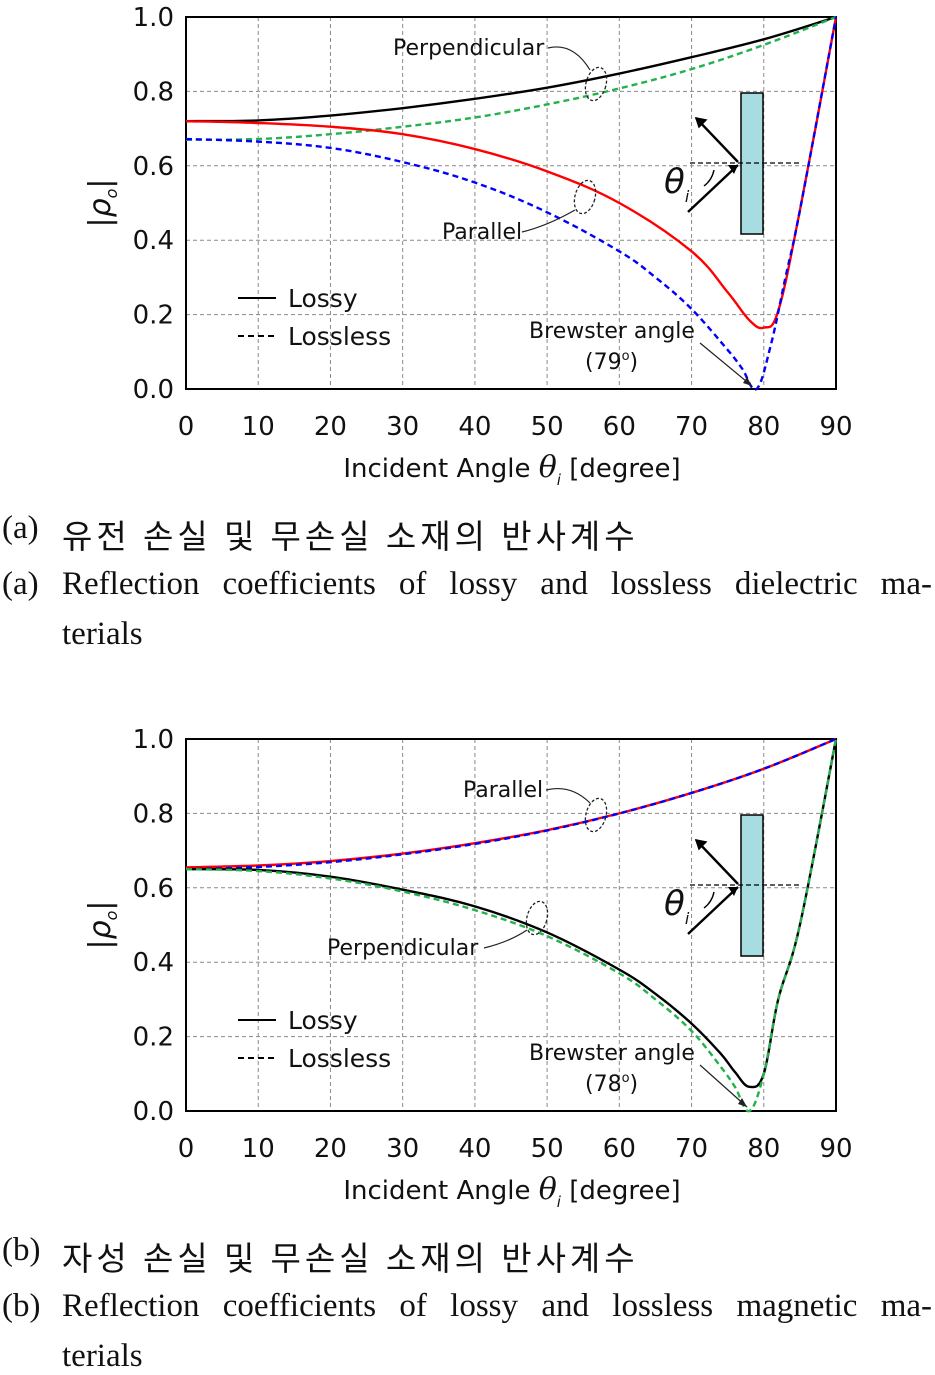  I want to click on series-perpendicular-lossy, so click(511, 69).